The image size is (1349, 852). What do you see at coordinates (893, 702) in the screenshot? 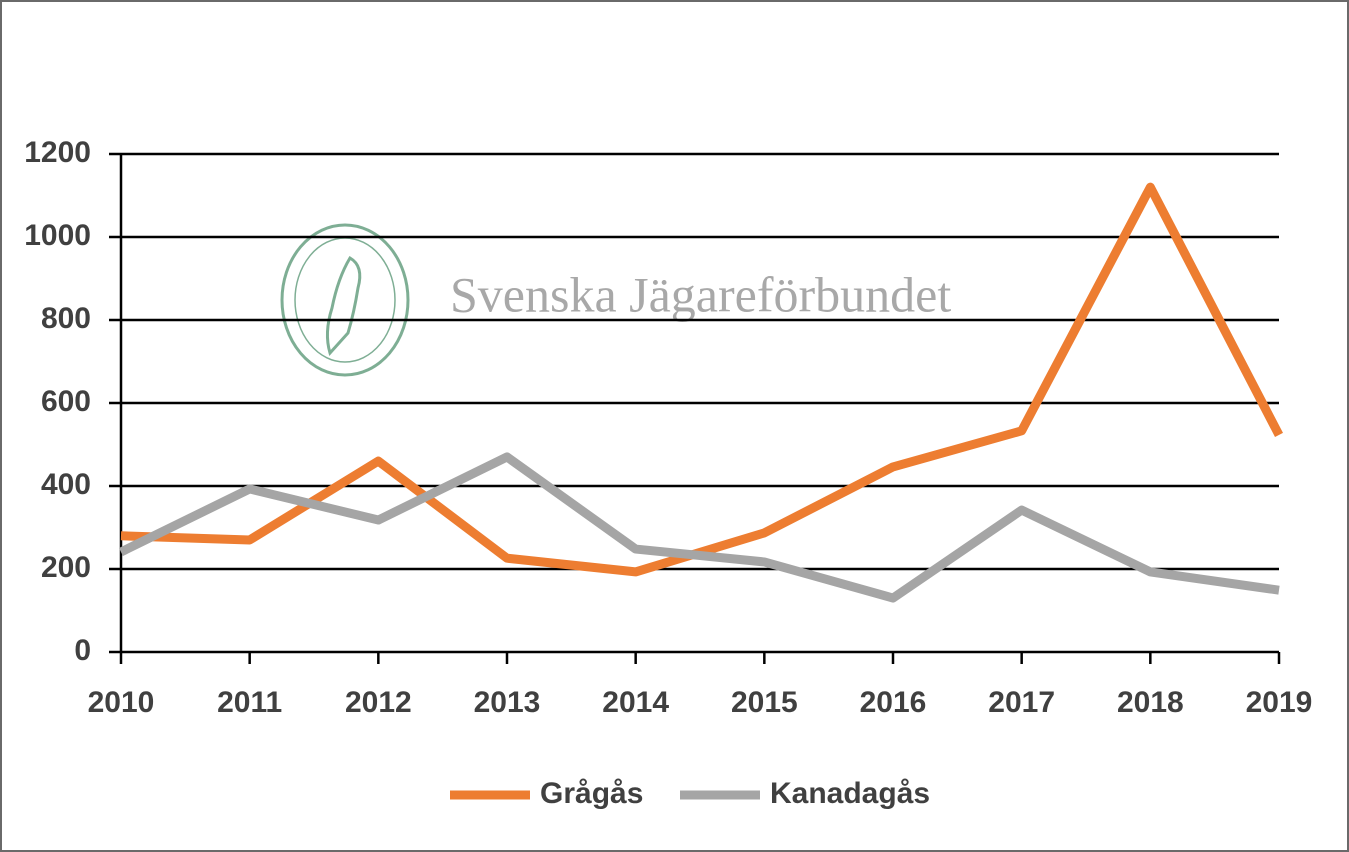
I see `x-tick-label: 2016` at bounding box center [893, 702].